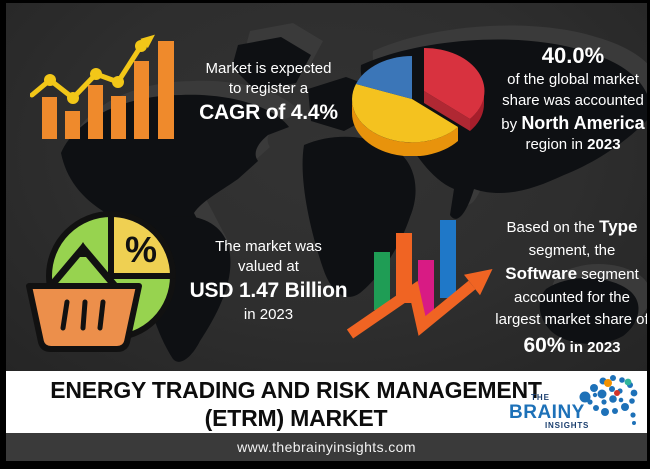 The image size is (650, 469). Describe the element at coordinates (384, 77) in the screenshot. I see `pie-slice-blue` at that location.